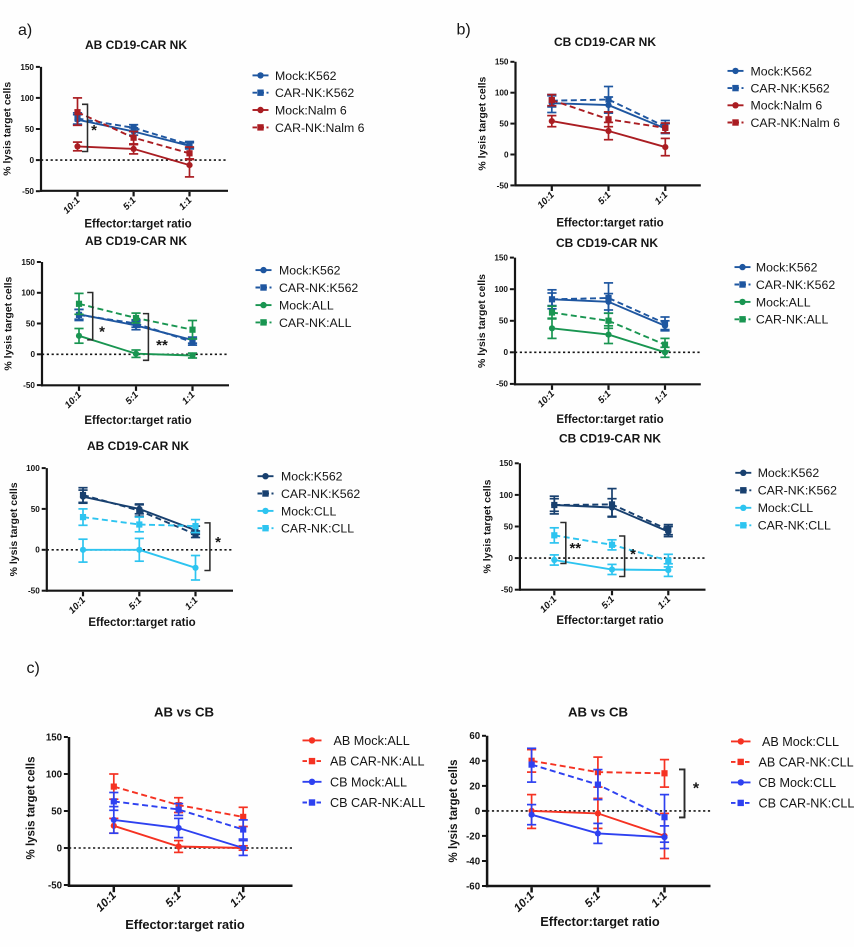  Describe the element at coordinates (473, 836) in the screenshot. I see `svg-text: -20` at that location.